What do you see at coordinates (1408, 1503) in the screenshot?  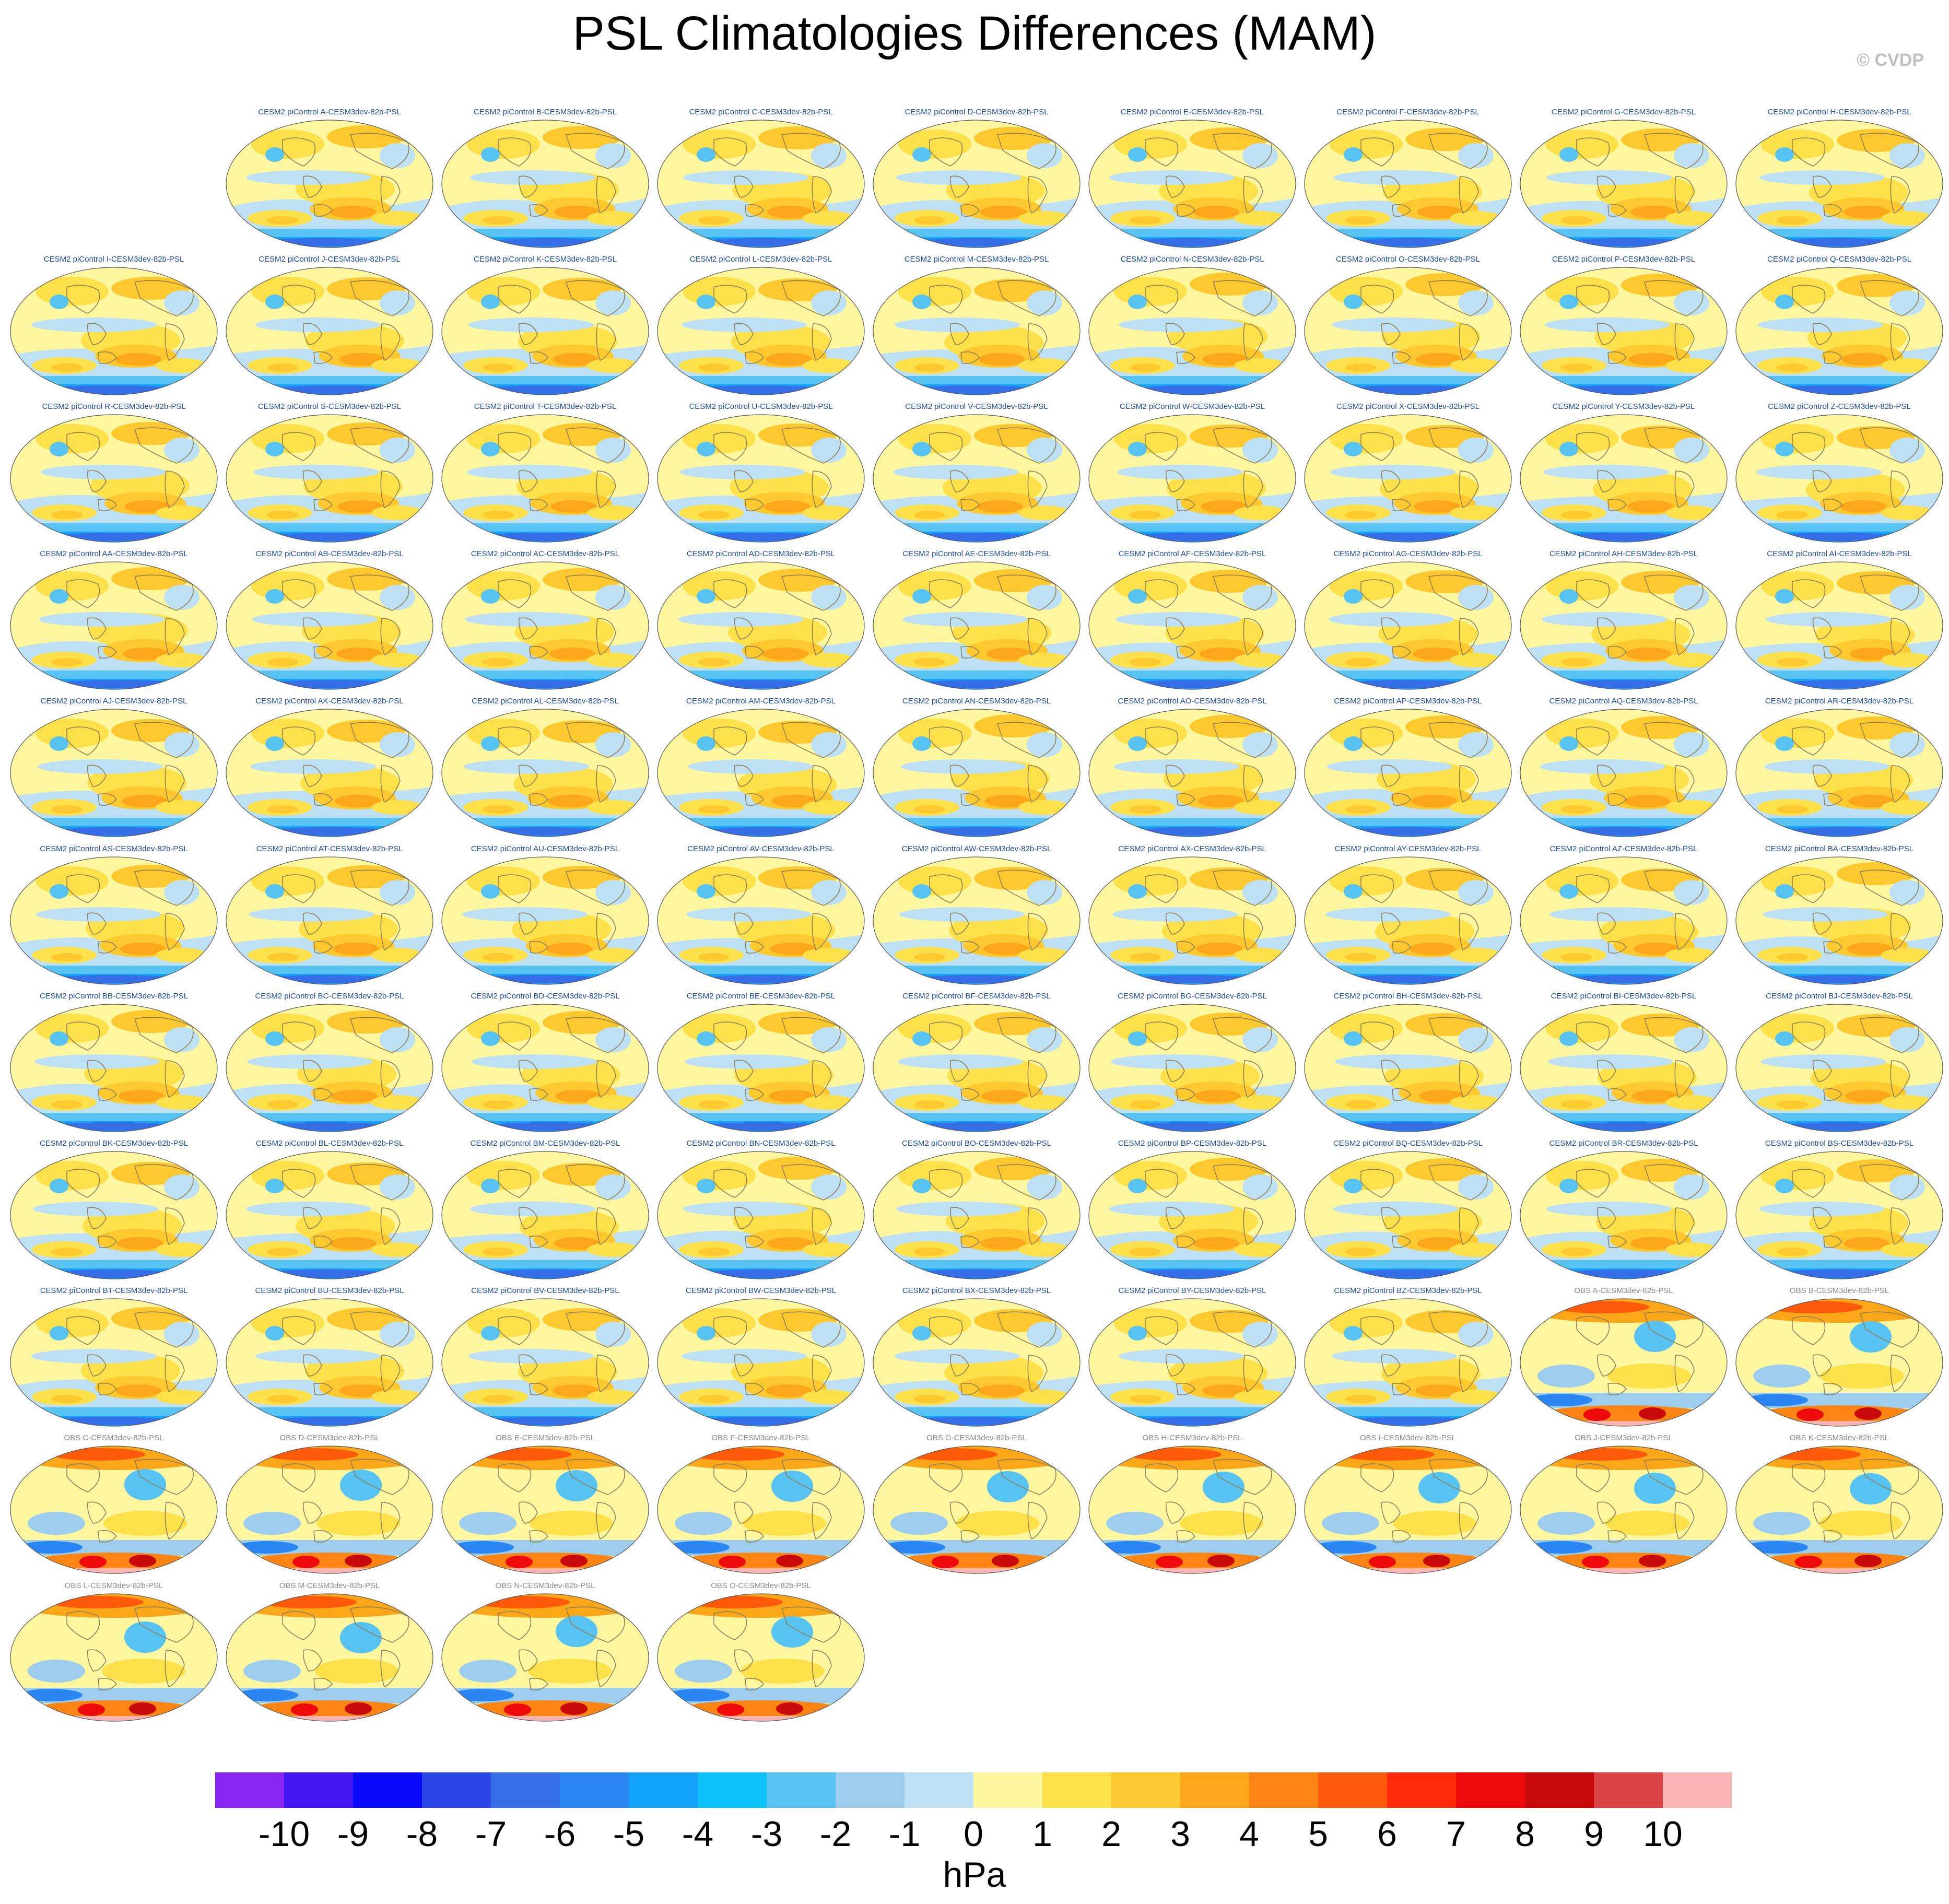 I see `map-panel-obs: OBS I-CESM3dev-82b-PSL` at bounding box center [1408, 1503].